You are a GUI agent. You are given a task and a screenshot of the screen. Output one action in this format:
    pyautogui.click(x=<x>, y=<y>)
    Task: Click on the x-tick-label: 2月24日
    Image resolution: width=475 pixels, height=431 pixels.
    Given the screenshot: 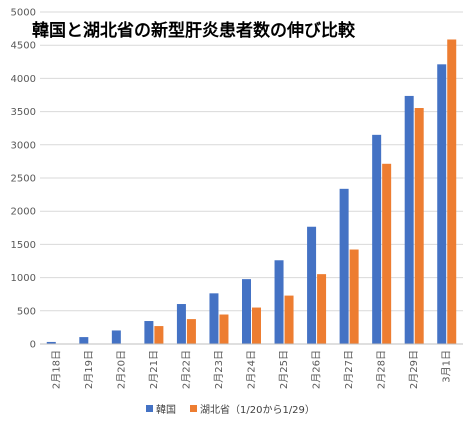 What is the action you would take?
    pyautogui.click(x=252, y=369)
    